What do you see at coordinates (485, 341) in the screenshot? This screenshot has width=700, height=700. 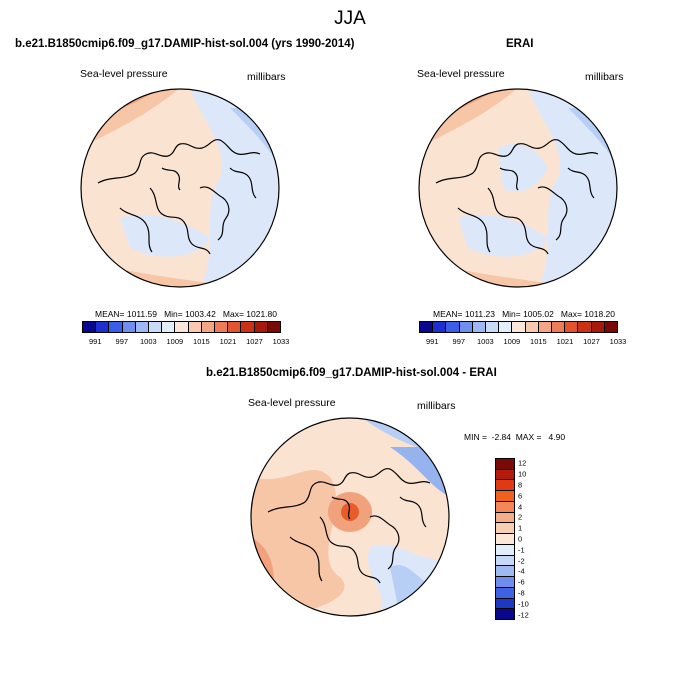 I see `colorbar-tick-label: 1003` at bounding box center [485, 341].